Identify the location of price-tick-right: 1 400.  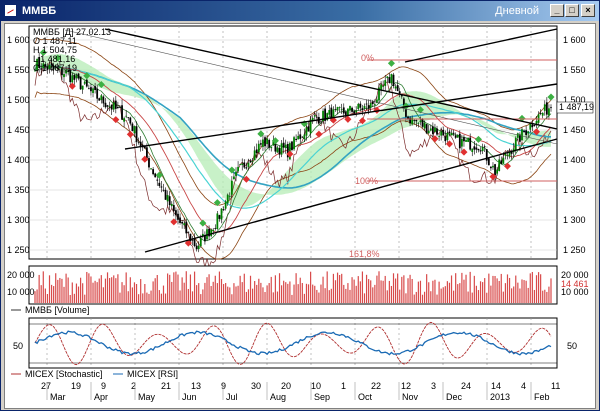
(574, 160).